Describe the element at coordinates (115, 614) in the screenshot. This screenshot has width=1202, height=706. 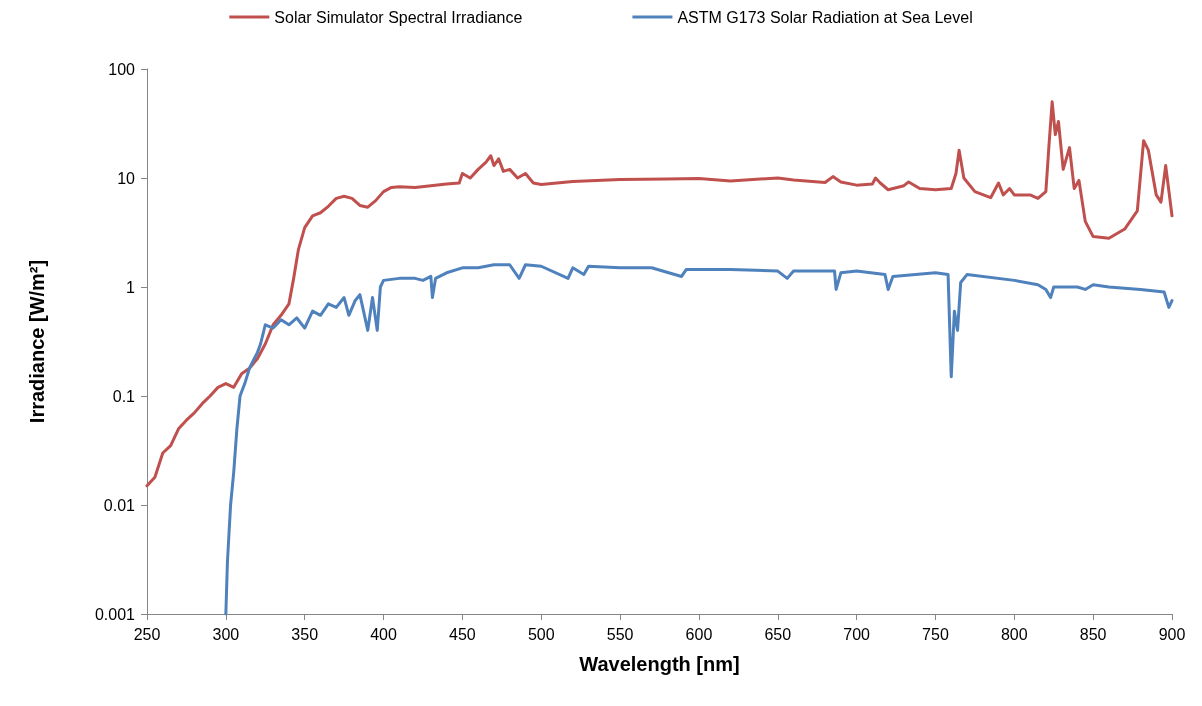
I see `y-tick-label: 0.001` at that location.